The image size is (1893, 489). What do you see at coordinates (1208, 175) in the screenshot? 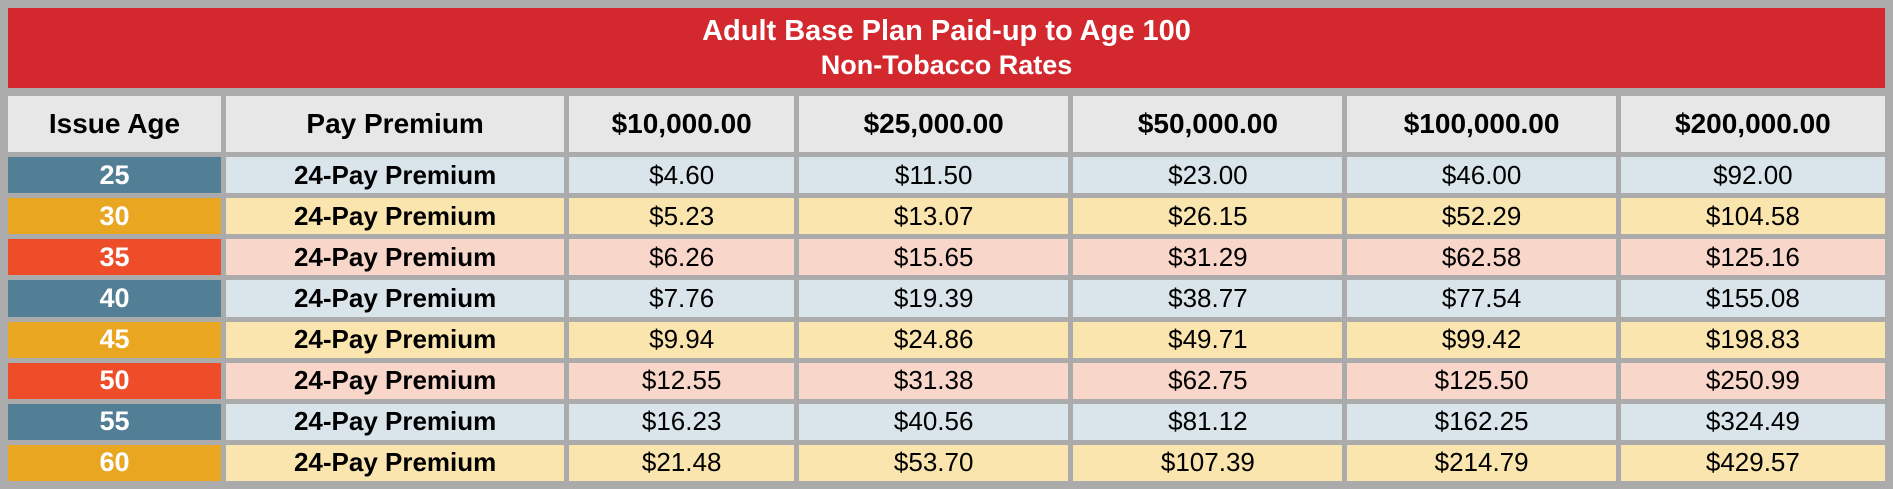
I see `rate-cell: $23.00` at bounding box center [1208, 175].